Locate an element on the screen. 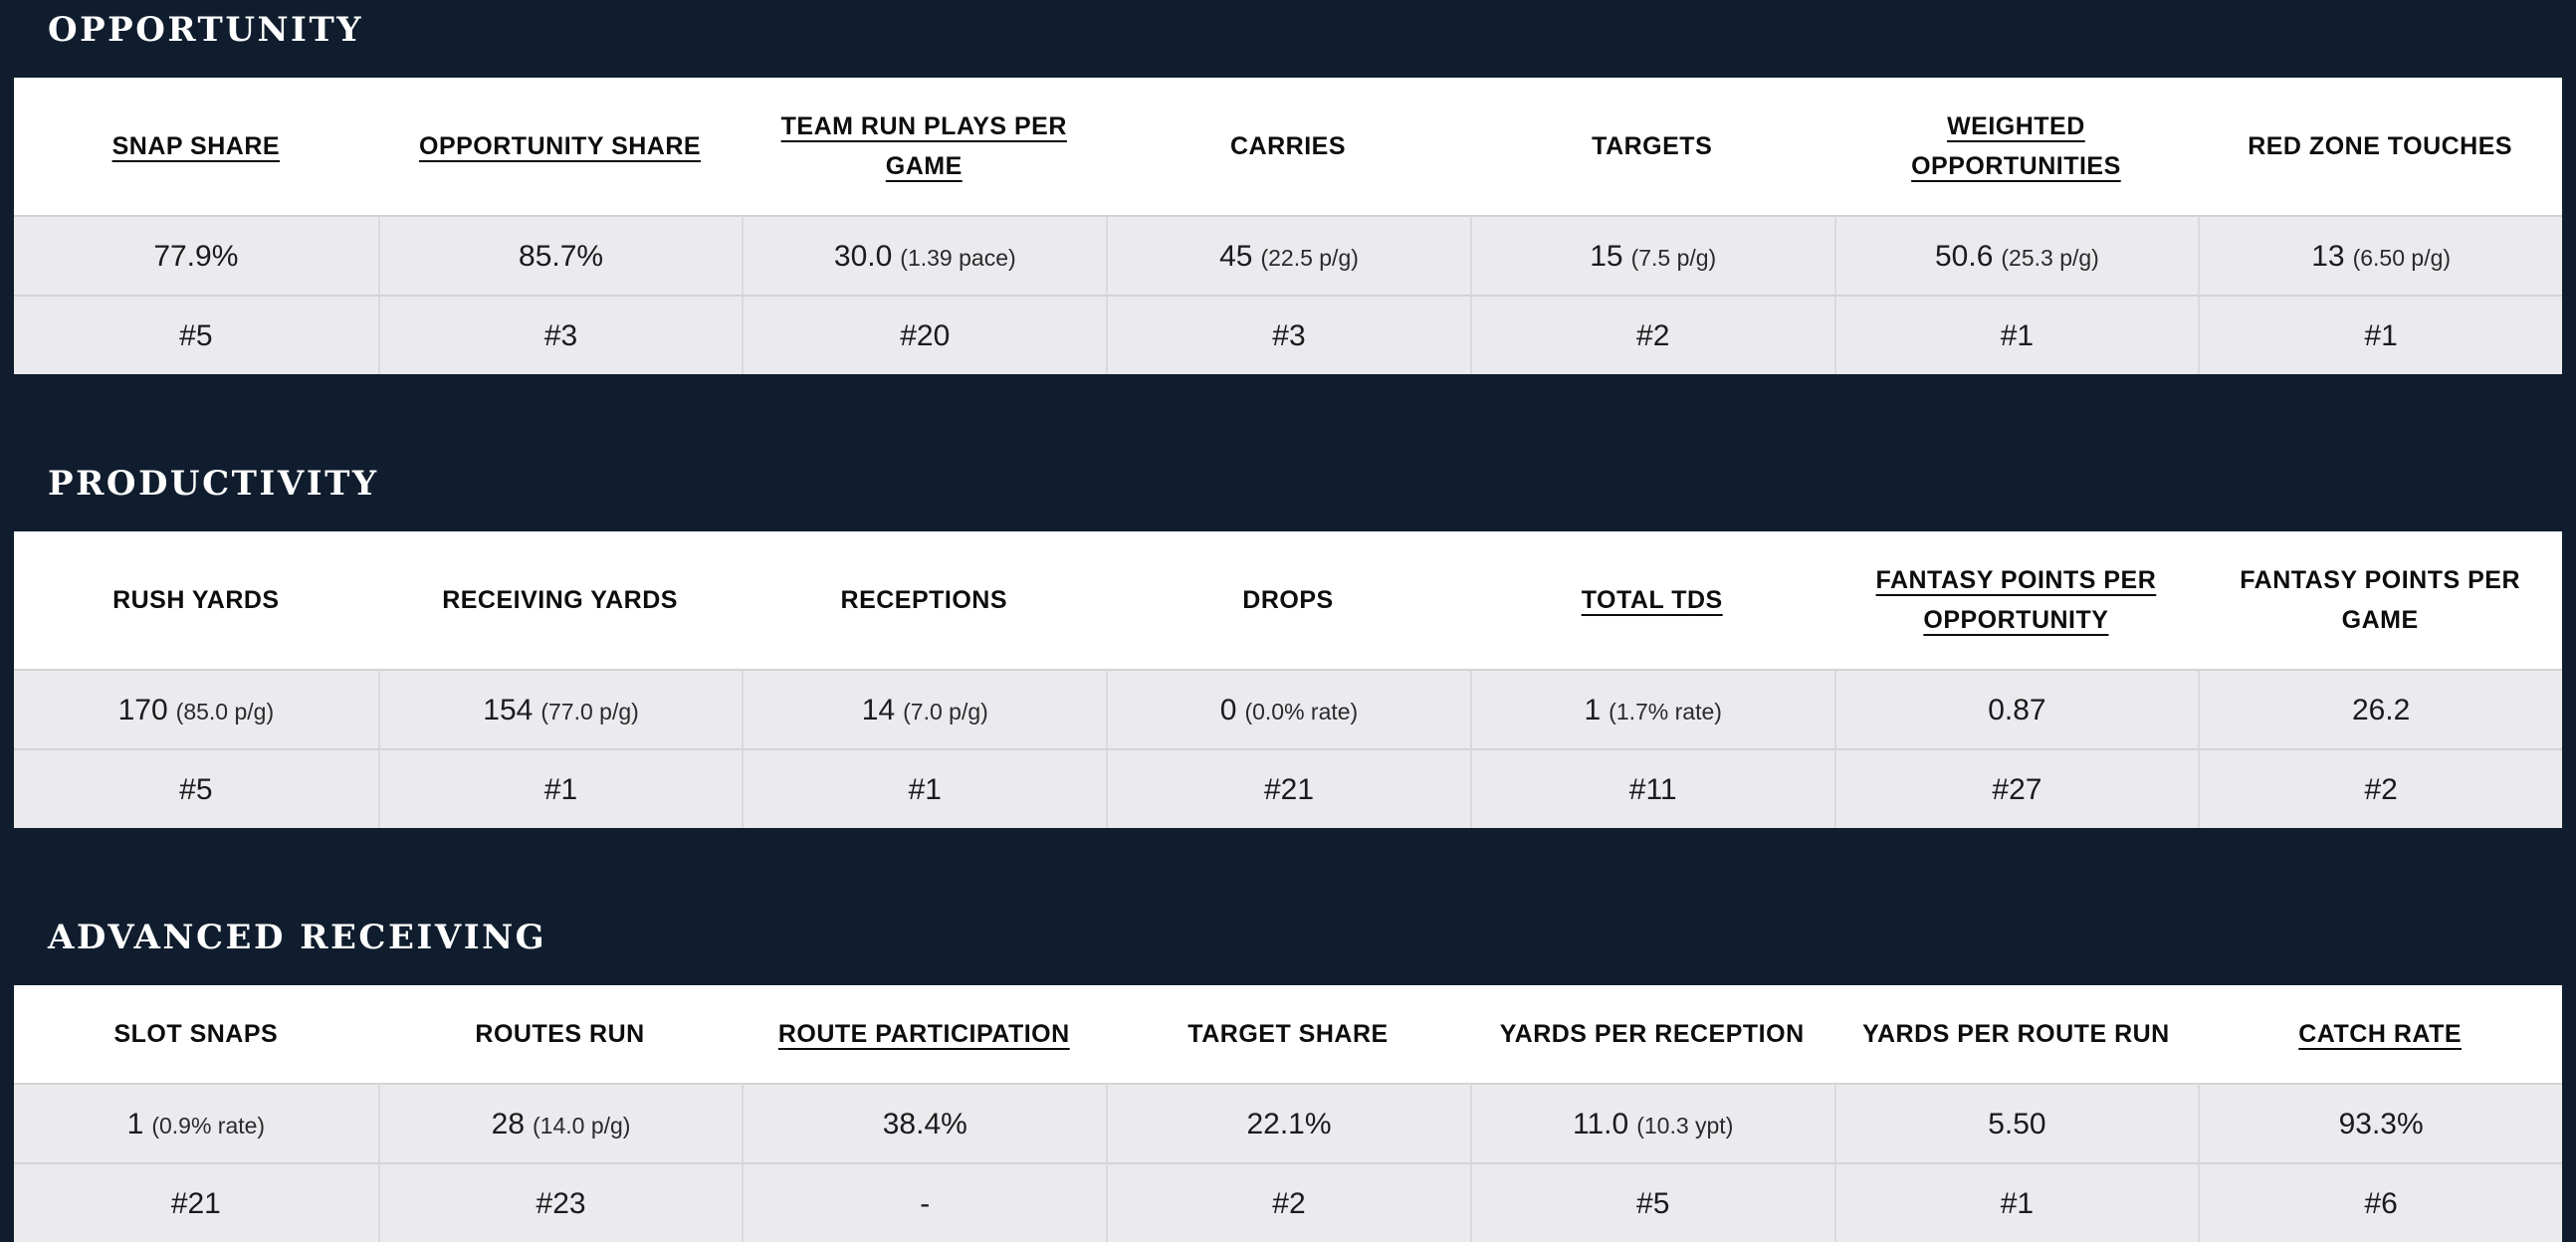 This screenshot has width=2576, height=1242. stat-rank-cell-fantasy-points-per-opportunity: #27 is located at coordinates (2016, 788).